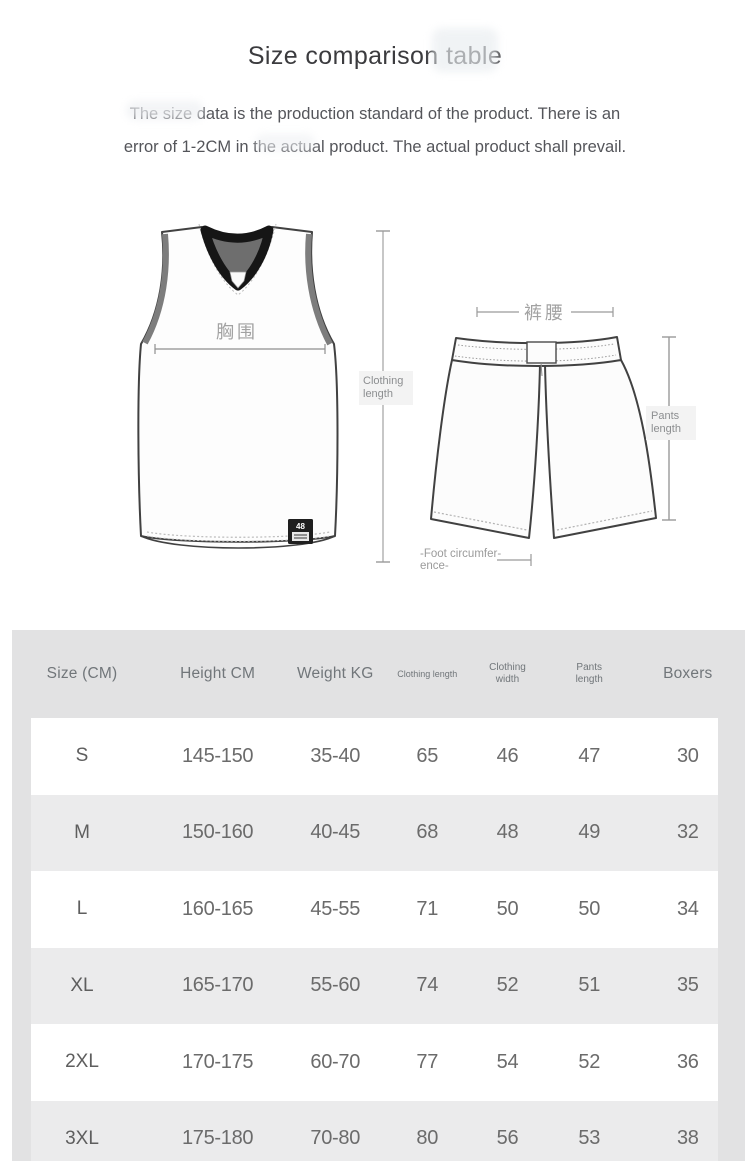 This screenshot has height=1161, width=750. Describe the element at coordinates (589, 908) in the screenshot. I see `pants-length-value: 50` at that location.